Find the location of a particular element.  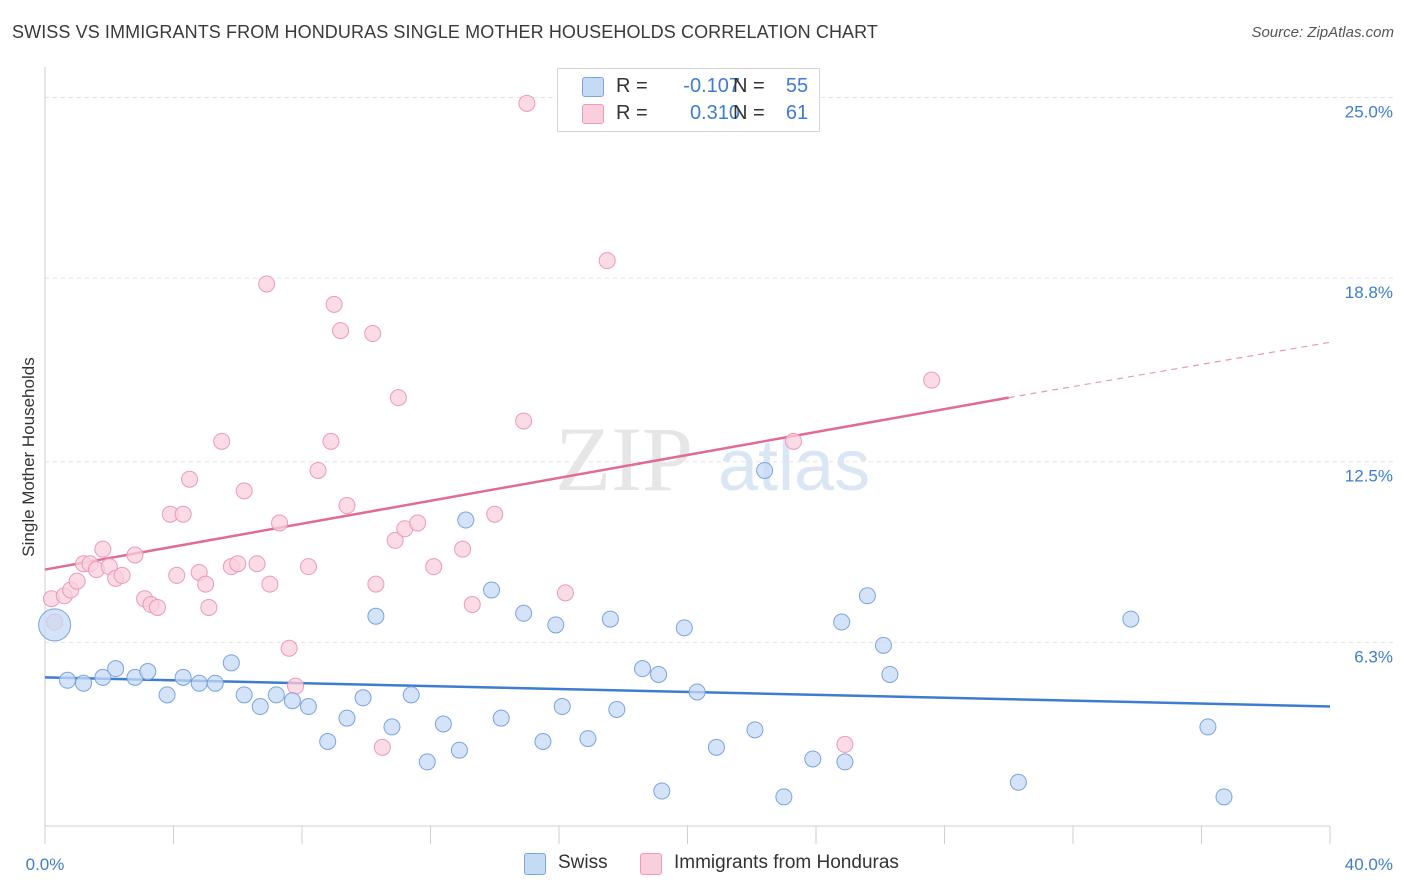

legend-r-value: -0.107 is located at coordinates (711, 86).